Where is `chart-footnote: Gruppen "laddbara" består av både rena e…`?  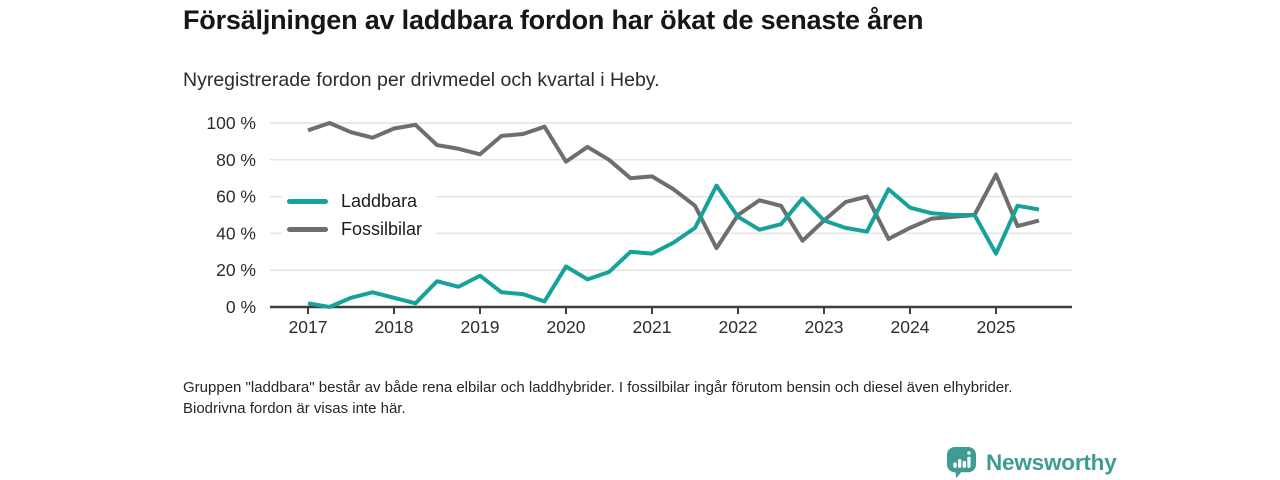 chart-footnote: Gruppen "laddbara" består av både rena e… is located at coordinates (598, 398).